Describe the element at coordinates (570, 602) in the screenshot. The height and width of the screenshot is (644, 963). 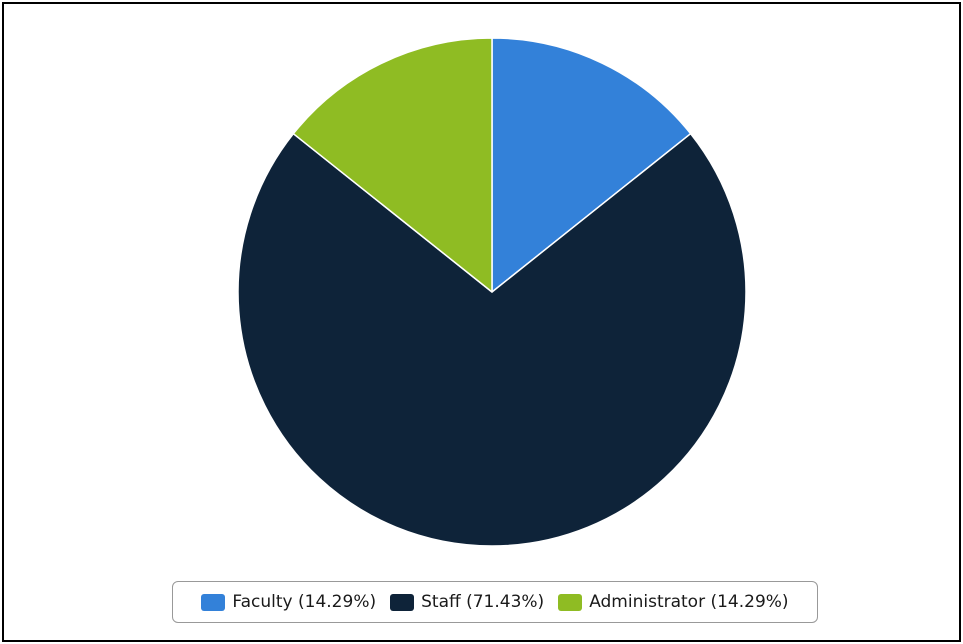
I see `legend-swatch-administrator` at that location.